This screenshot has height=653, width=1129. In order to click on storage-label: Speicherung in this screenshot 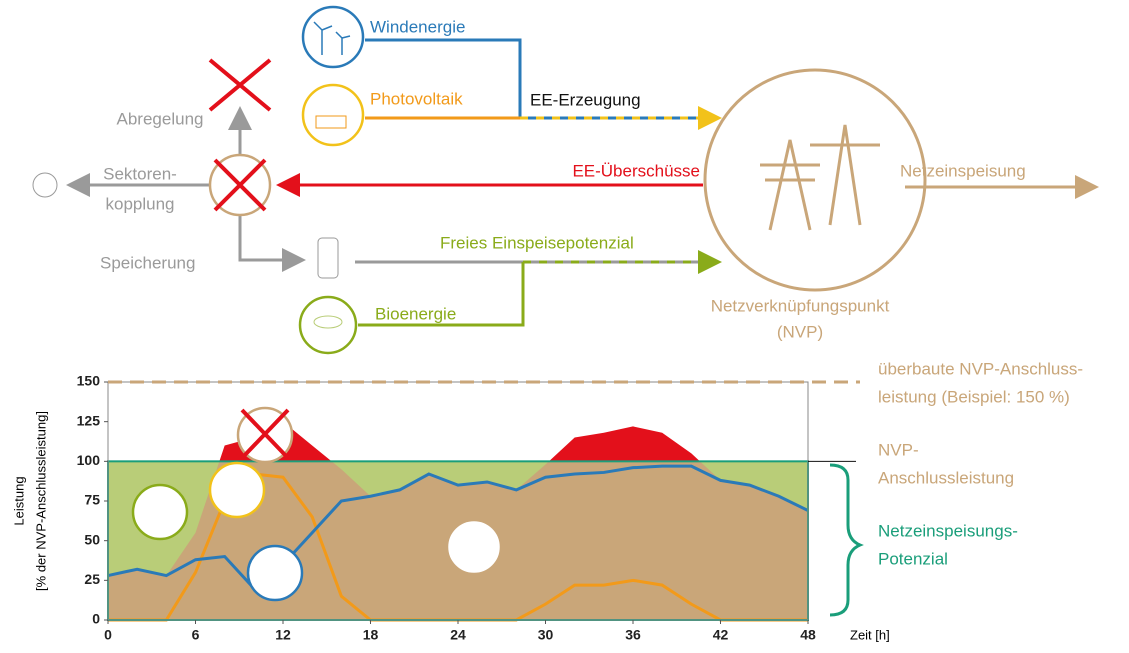, I will do `click(147, 262)`.